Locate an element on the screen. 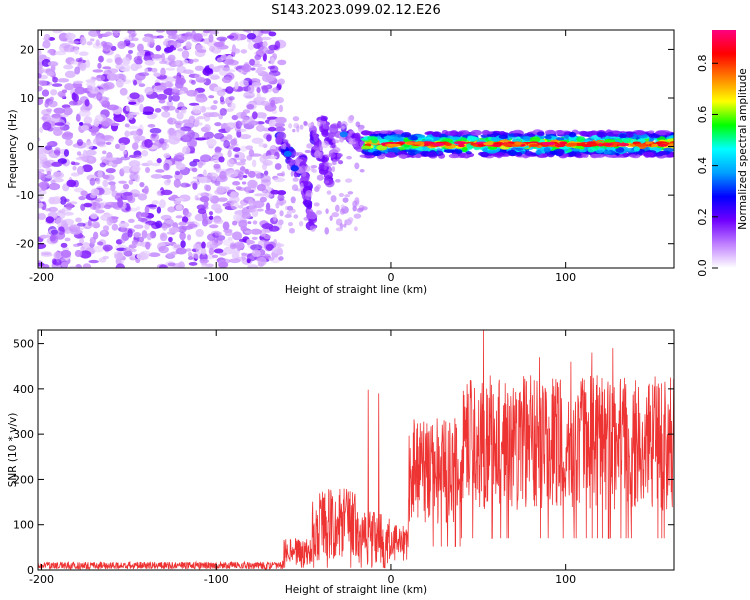 The height and width of the screenshot is (600, 750). colorbar-tick-label: 0.8 is located at coordinates (702, 63).